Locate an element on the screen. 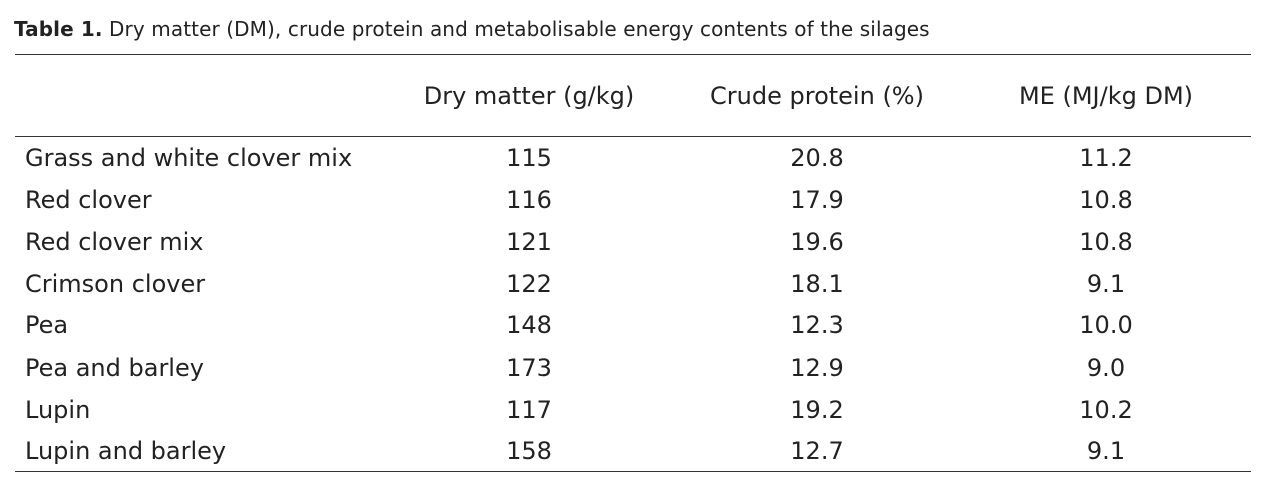 The image size is (1269, 487). row-name: Pea and barley is located at coordinates (114, 368).